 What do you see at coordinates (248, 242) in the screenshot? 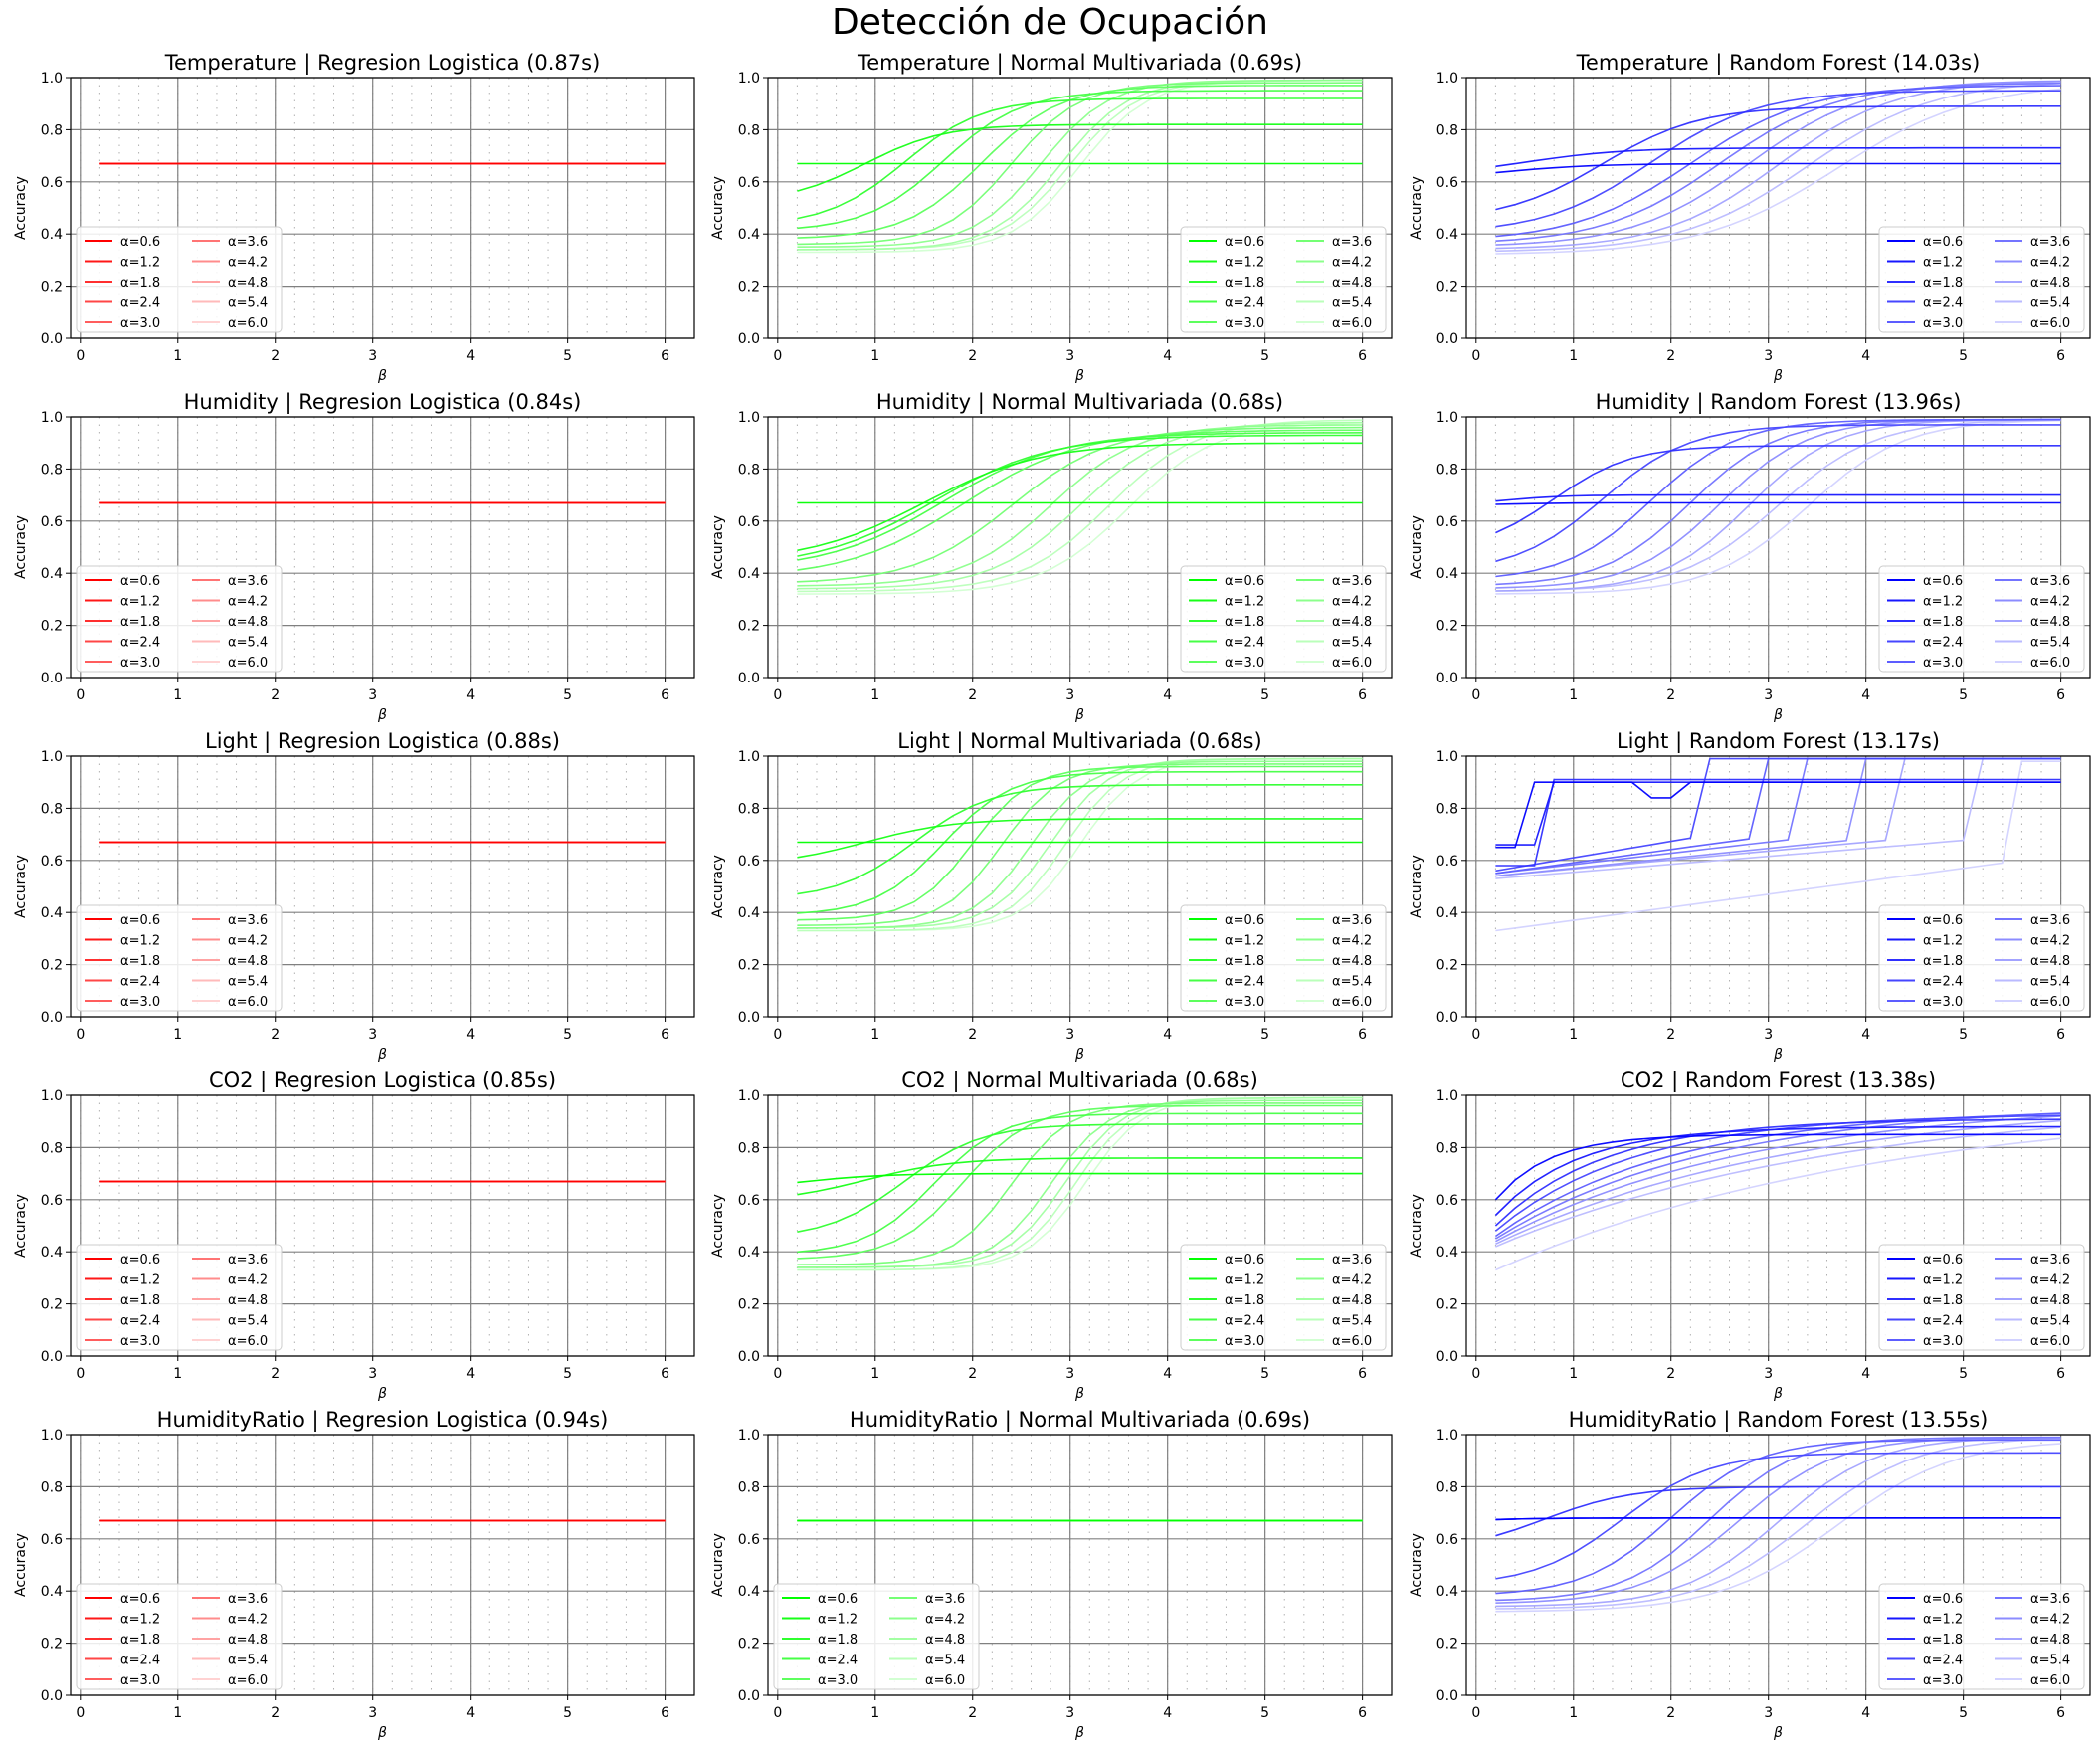
I see `legend-label: α=3.6` at bounding box center [248, 242].